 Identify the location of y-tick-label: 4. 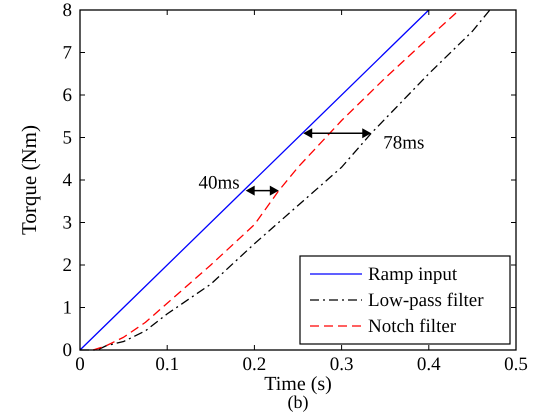
(67, 180).